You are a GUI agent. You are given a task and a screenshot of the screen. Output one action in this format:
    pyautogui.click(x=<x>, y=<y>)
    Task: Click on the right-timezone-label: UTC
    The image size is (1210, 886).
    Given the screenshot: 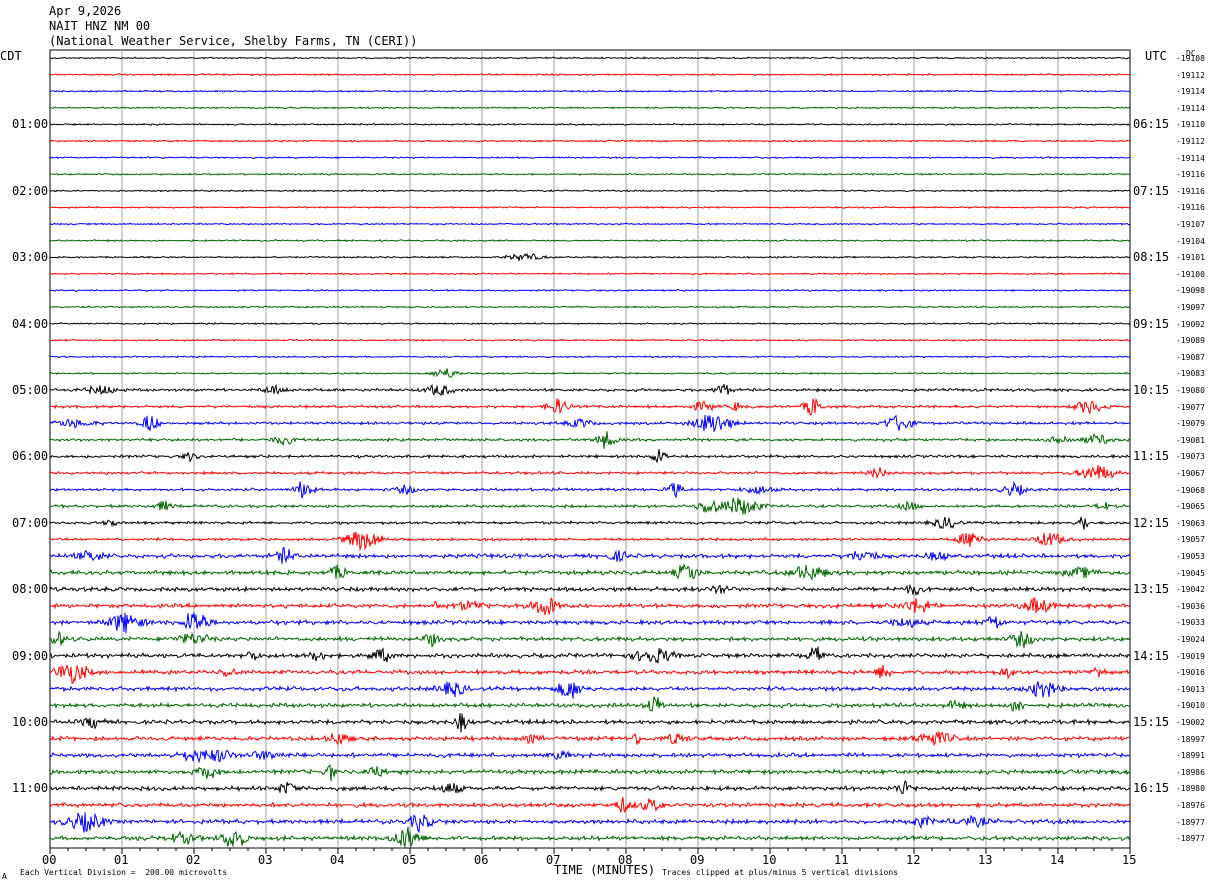 What is the action you would take?
    pyautogui.click(x=1156, y=56)
    